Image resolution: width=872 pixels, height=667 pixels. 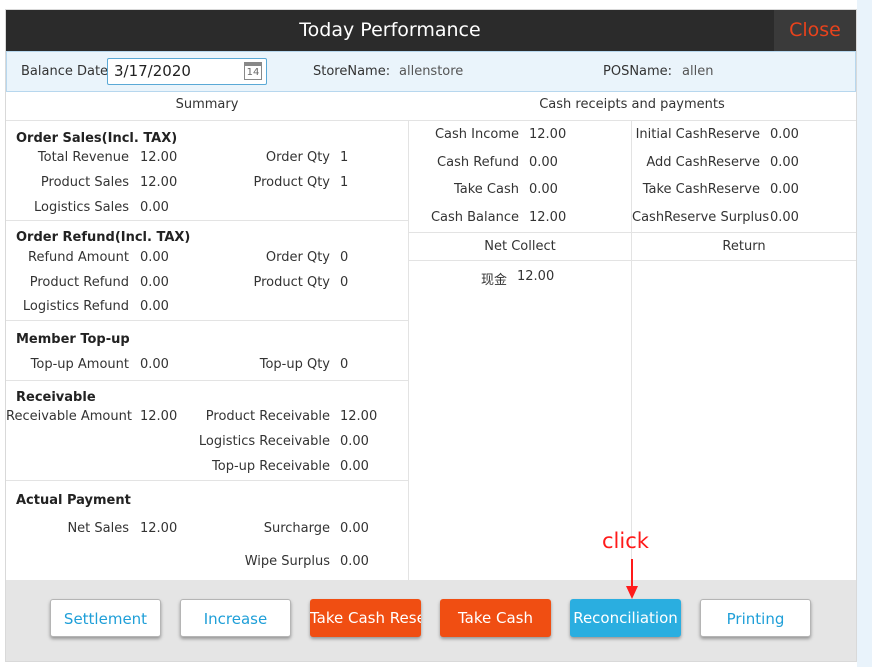 What do you see at coordinates (98, 528) in the screenshot?
I see `net-sales-label: Net Sales` at bounding box center [98, 528].